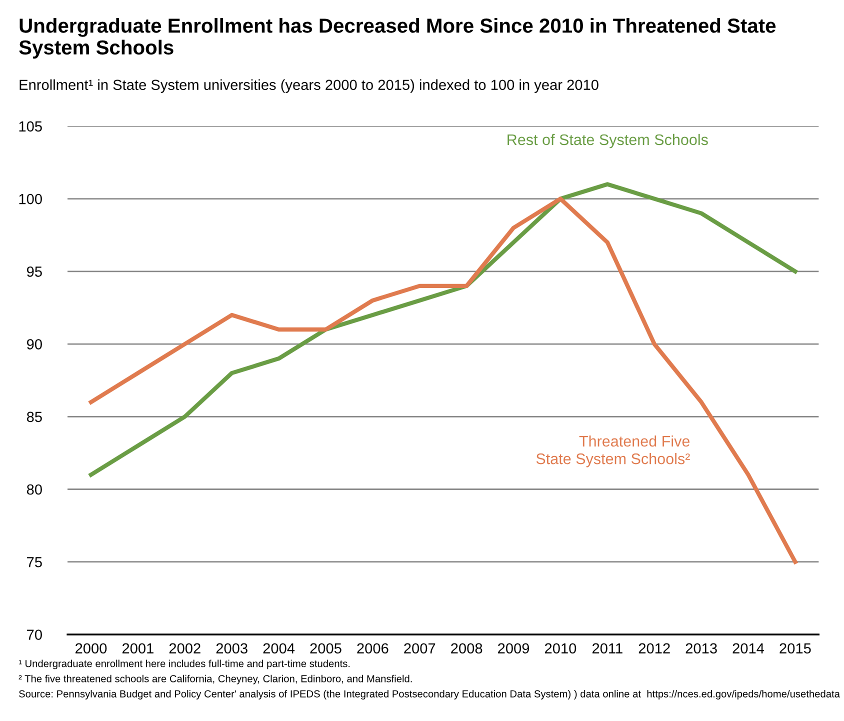 This screenshot has width=844, height=721. I want to click on x-tick-label: 2004, so click(279, 648).